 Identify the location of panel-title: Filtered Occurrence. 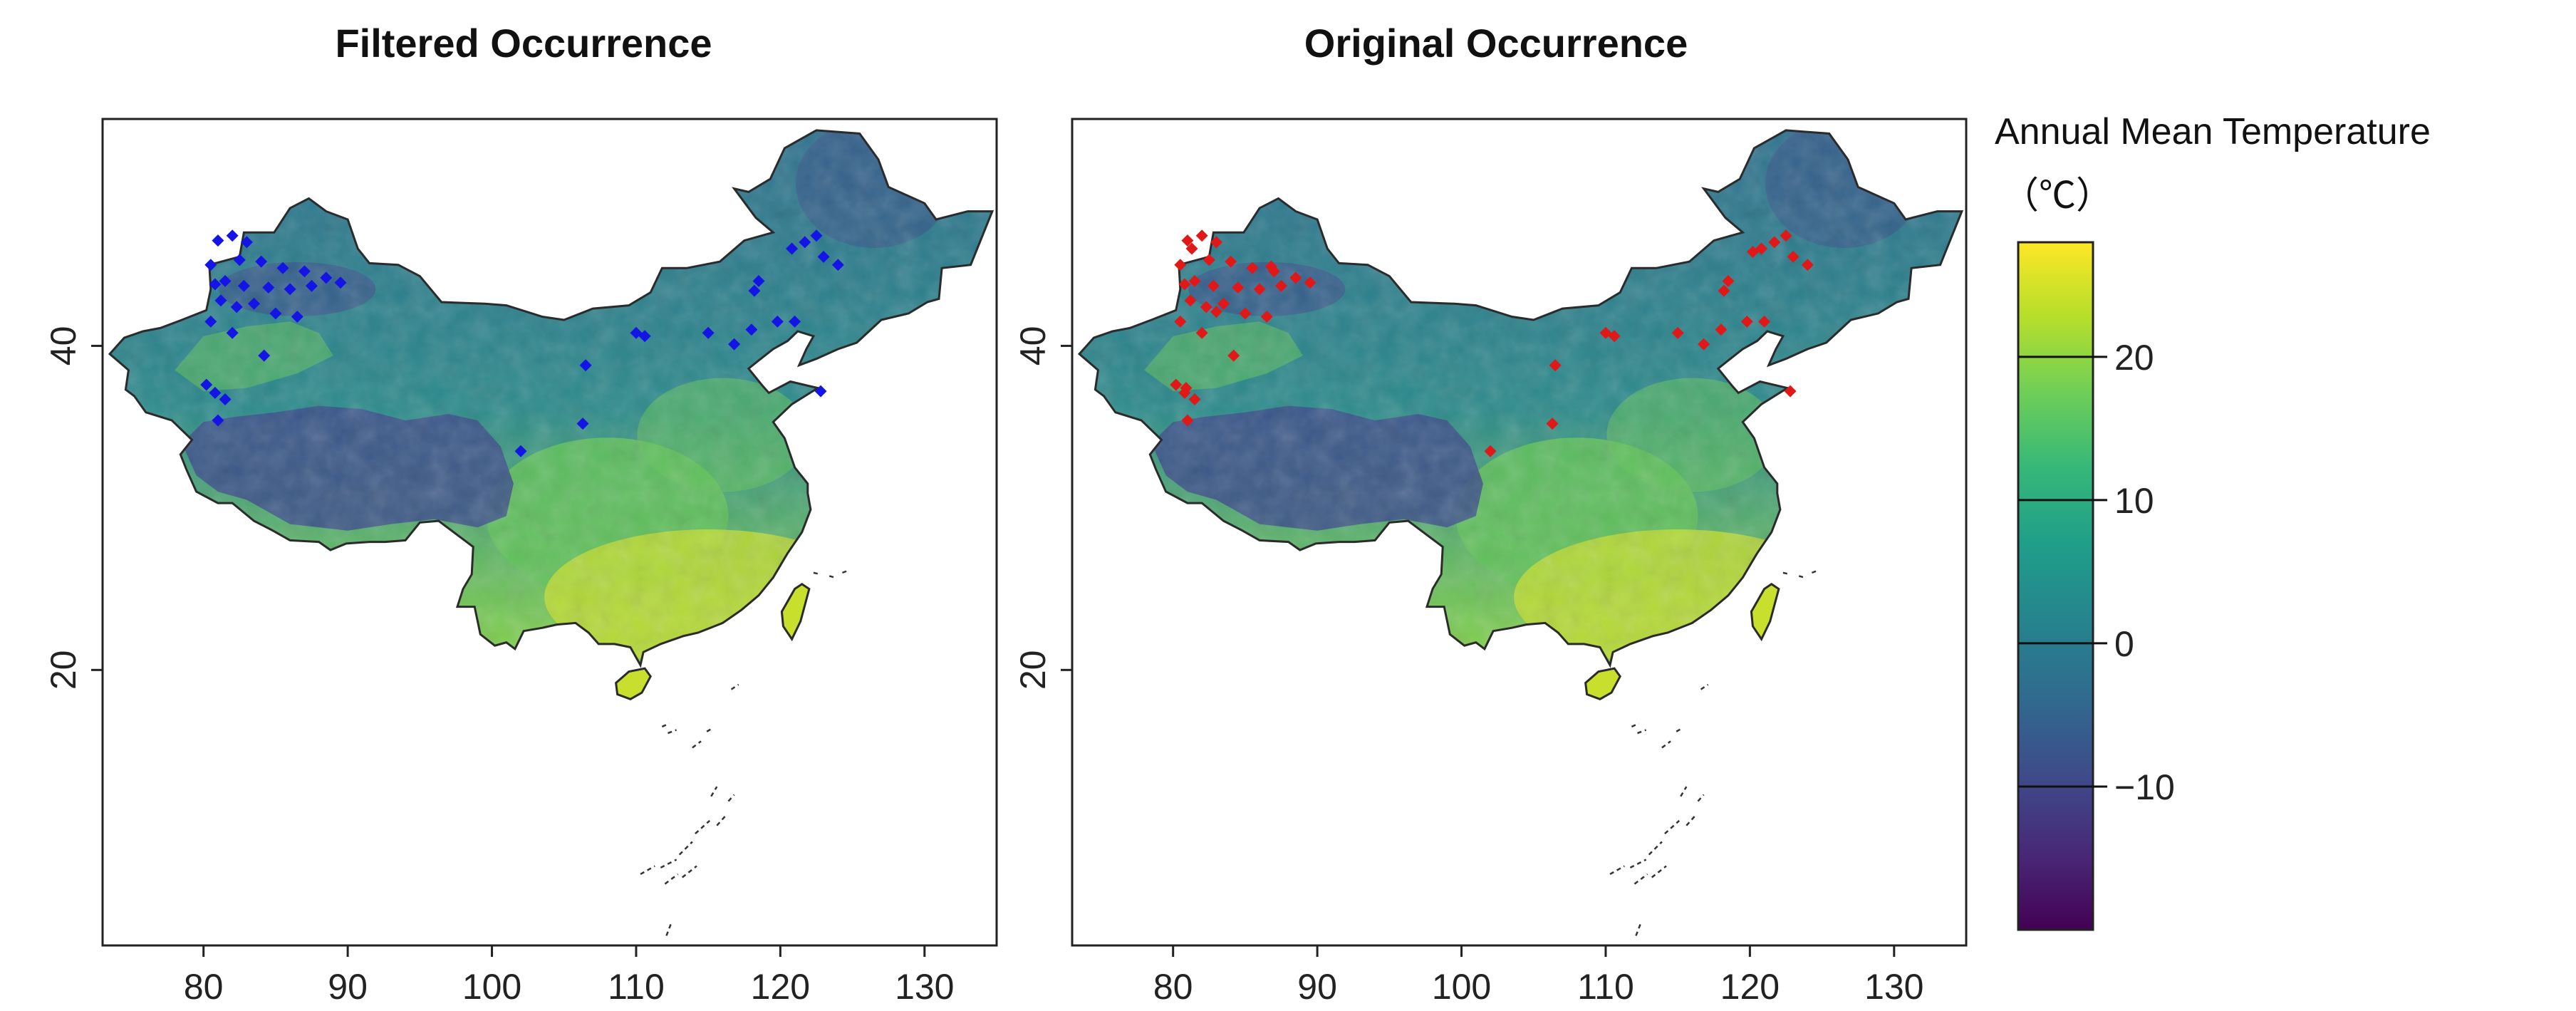
(523, 43).